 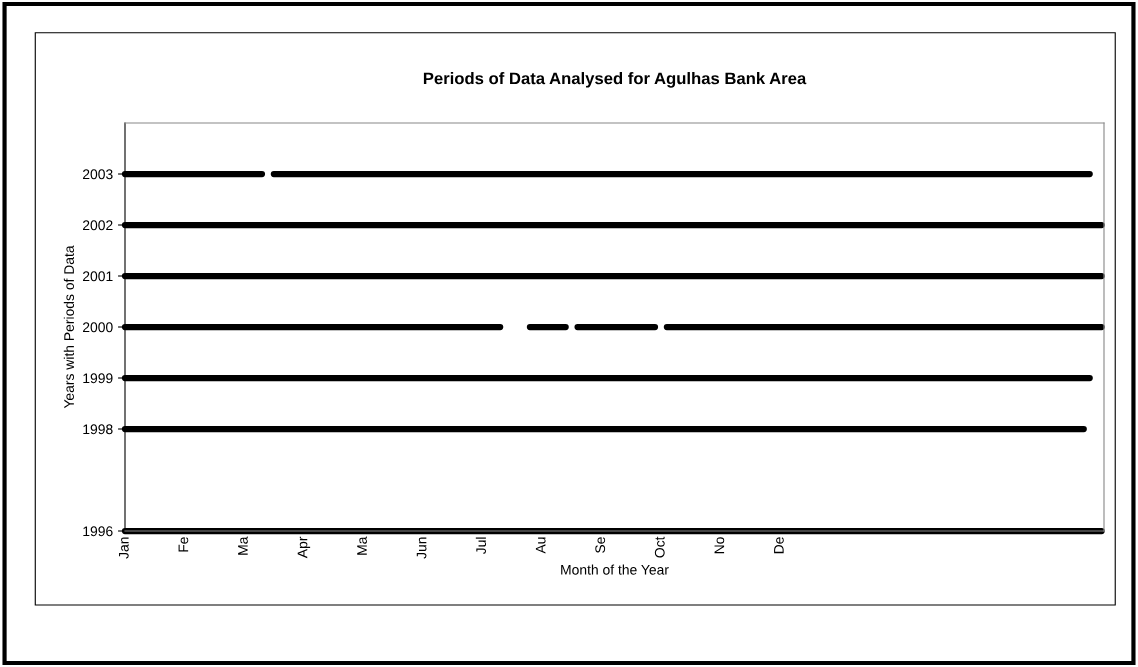 What do you see at coordinates (68, 327) in the screenshot?
I see `y-axis-title: Years with Periods of Data` at bounding box center [68, 327].